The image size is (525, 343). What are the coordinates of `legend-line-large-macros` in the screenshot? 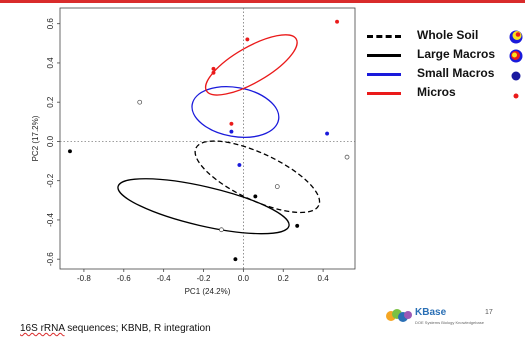 It's located at (384, 55).